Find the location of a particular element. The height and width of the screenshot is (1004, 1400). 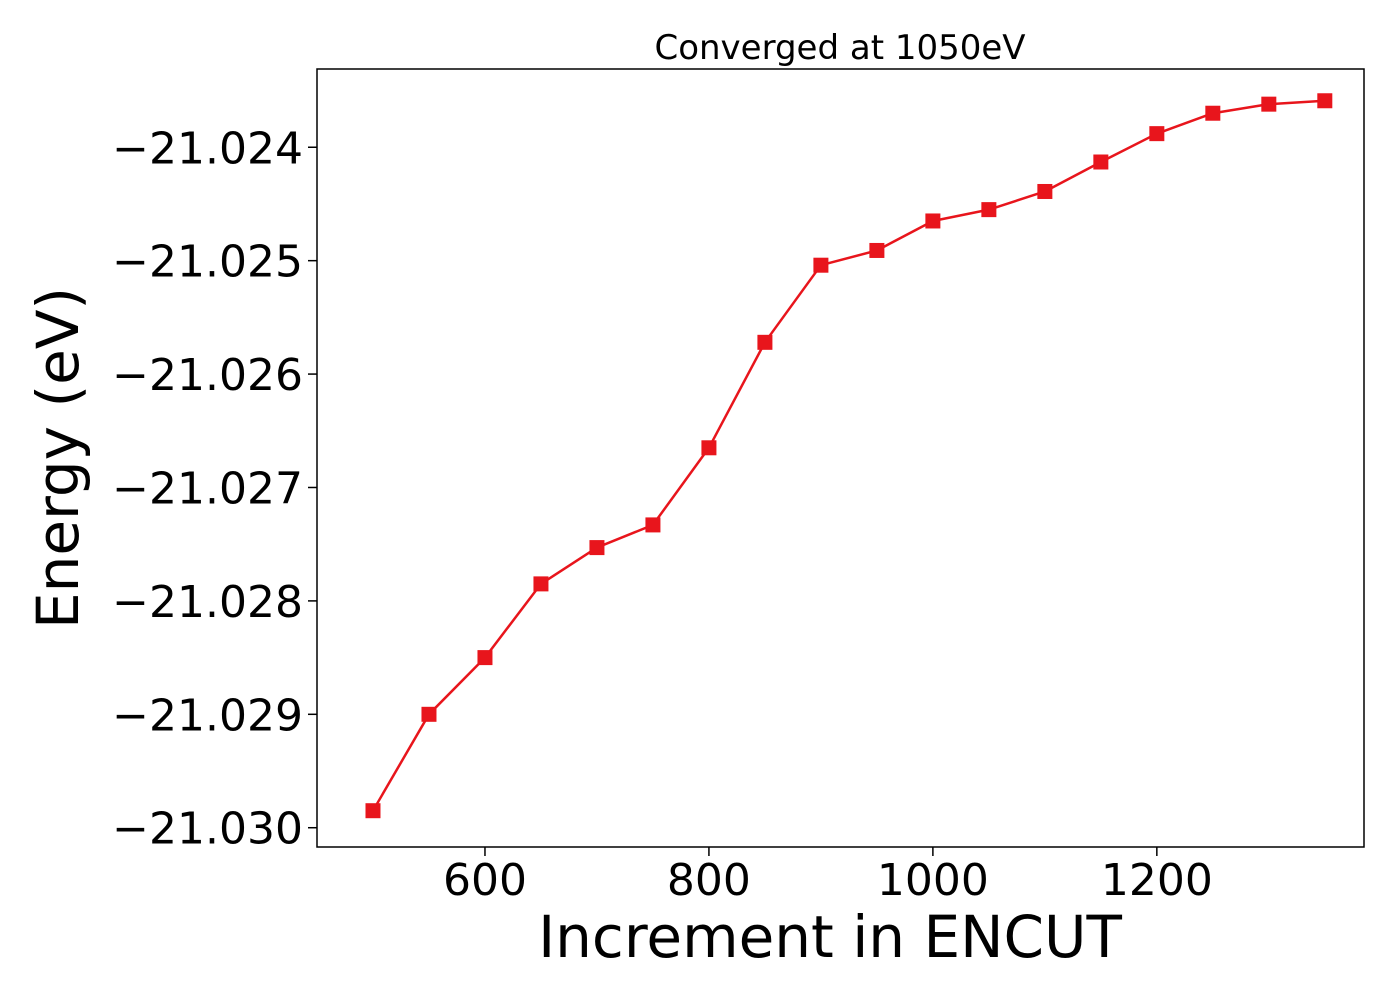

x-tick-label: 800 is located at coordinates (709, 880).